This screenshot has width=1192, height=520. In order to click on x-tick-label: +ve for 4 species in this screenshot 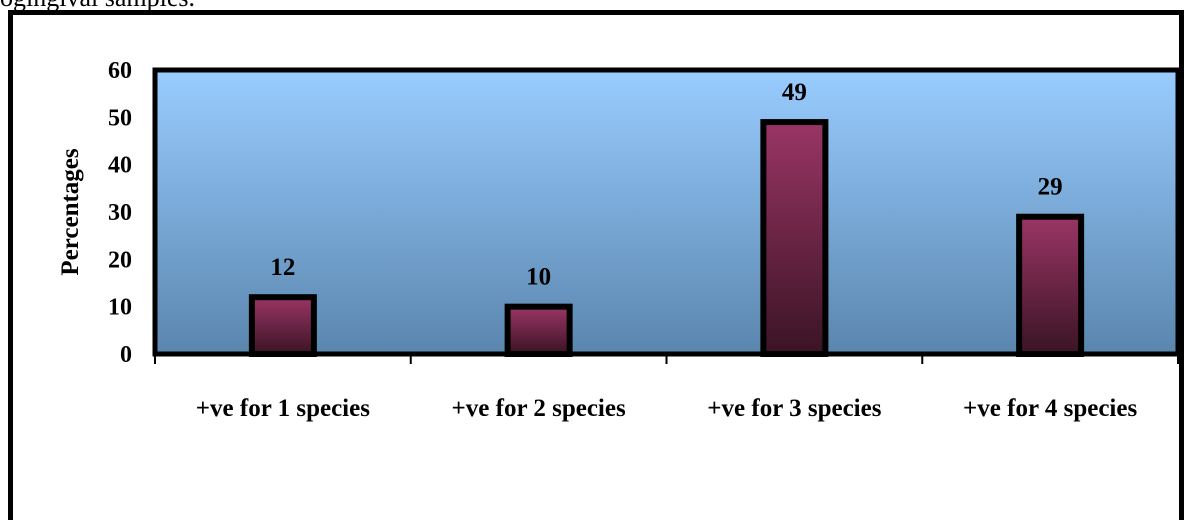, I will do `click(1050, 408)`.